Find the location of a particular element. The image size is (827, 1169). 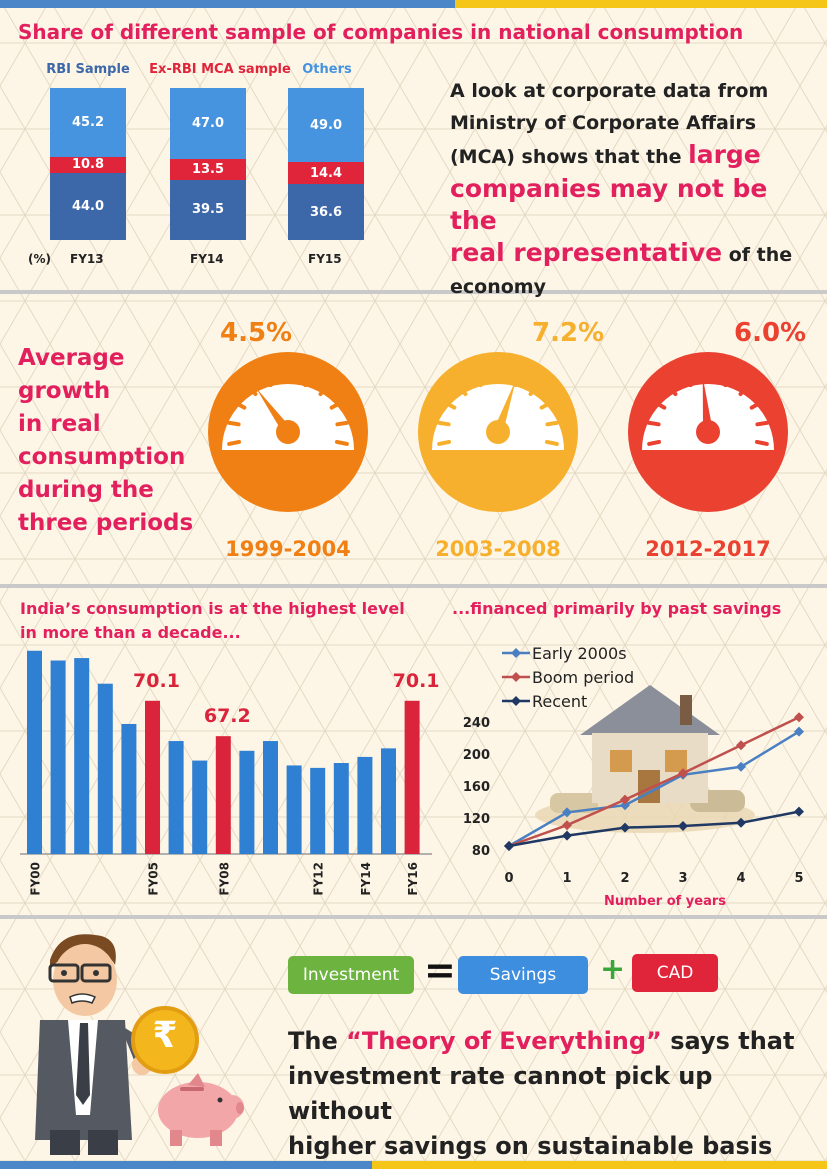

y-tick-label: 200 is located at coordinates (476, 755).